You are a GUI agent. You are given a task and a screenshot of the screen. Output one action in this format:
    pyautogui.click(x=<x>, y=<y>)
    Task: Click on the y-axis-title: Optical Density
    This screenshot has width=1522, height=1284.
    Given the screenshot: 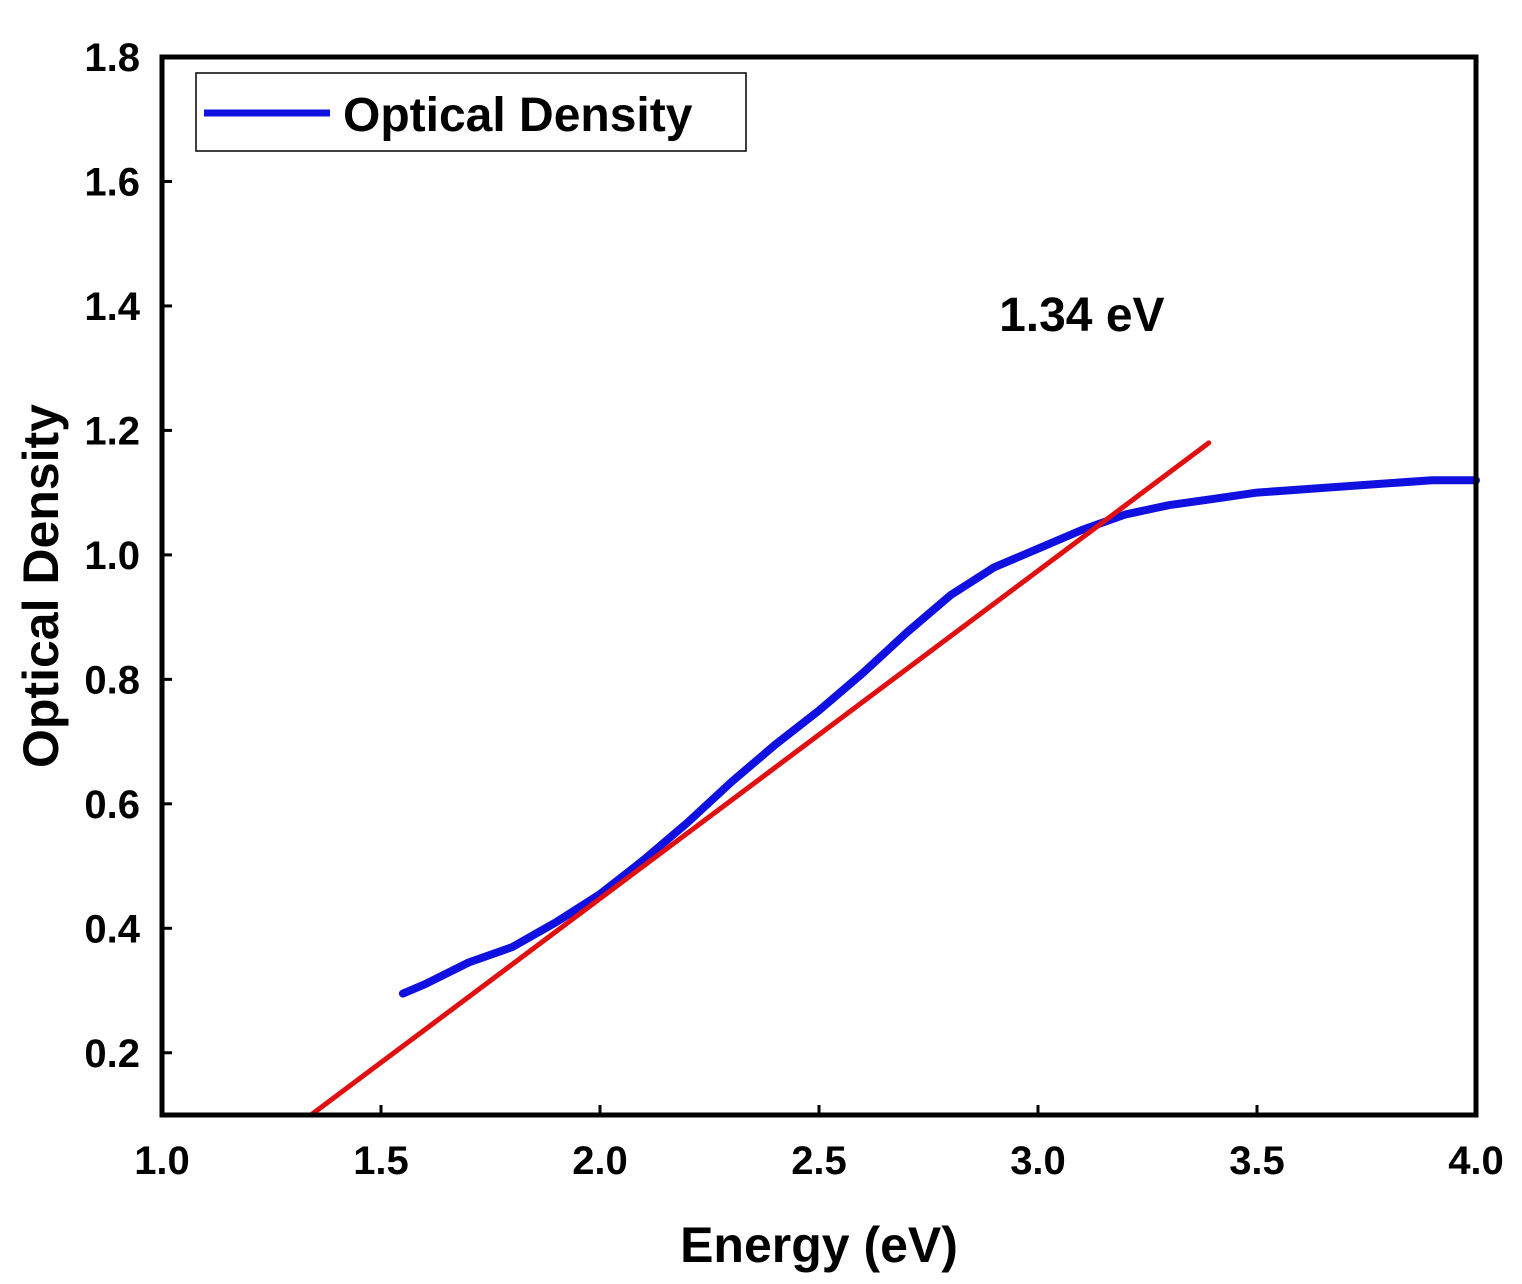 What is the action you would take?
    pyautogui.click(x=41, y=586)
    